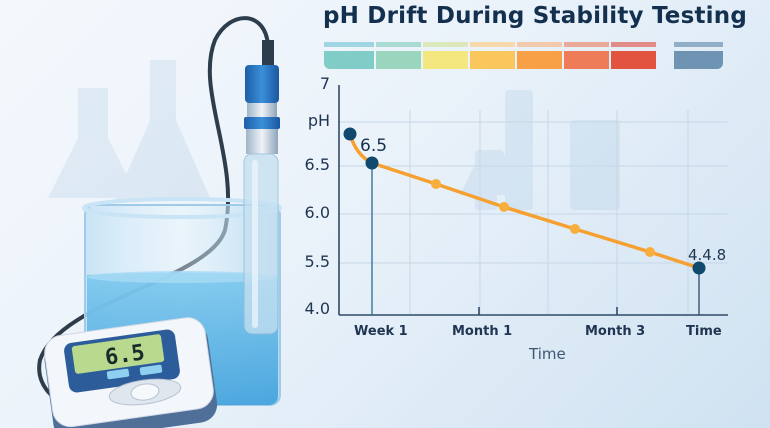 The image size is (770, 428). Describe the element at coordinates (318, 120) in the screenshot. I see `y-axis-label: pH` at that location.